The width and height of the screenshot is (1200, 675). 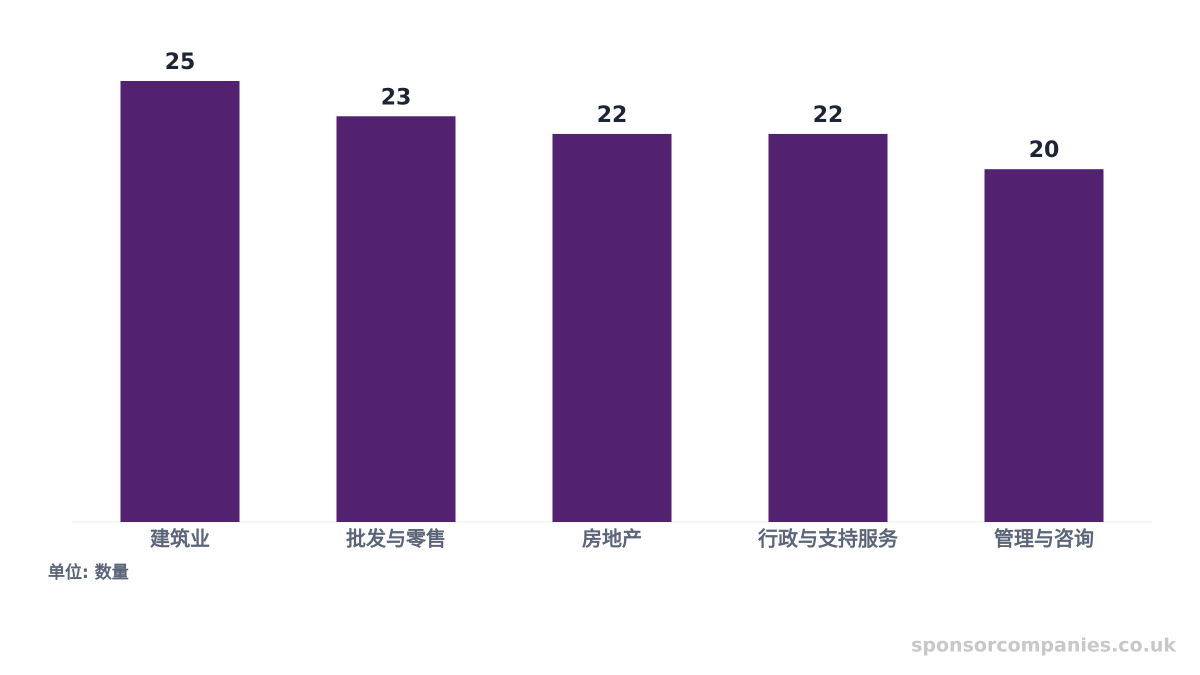 What do you see at coordinates (180, 62) in the screenshot?
I see `value-label: 25` at bounding box center [180, 62].